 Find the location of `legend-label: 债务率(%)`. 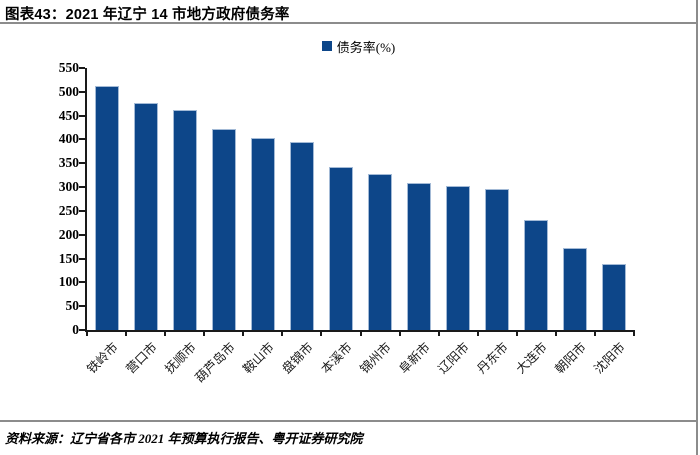

legend-label: 债务率(%) is located at coordinates (366, 47).